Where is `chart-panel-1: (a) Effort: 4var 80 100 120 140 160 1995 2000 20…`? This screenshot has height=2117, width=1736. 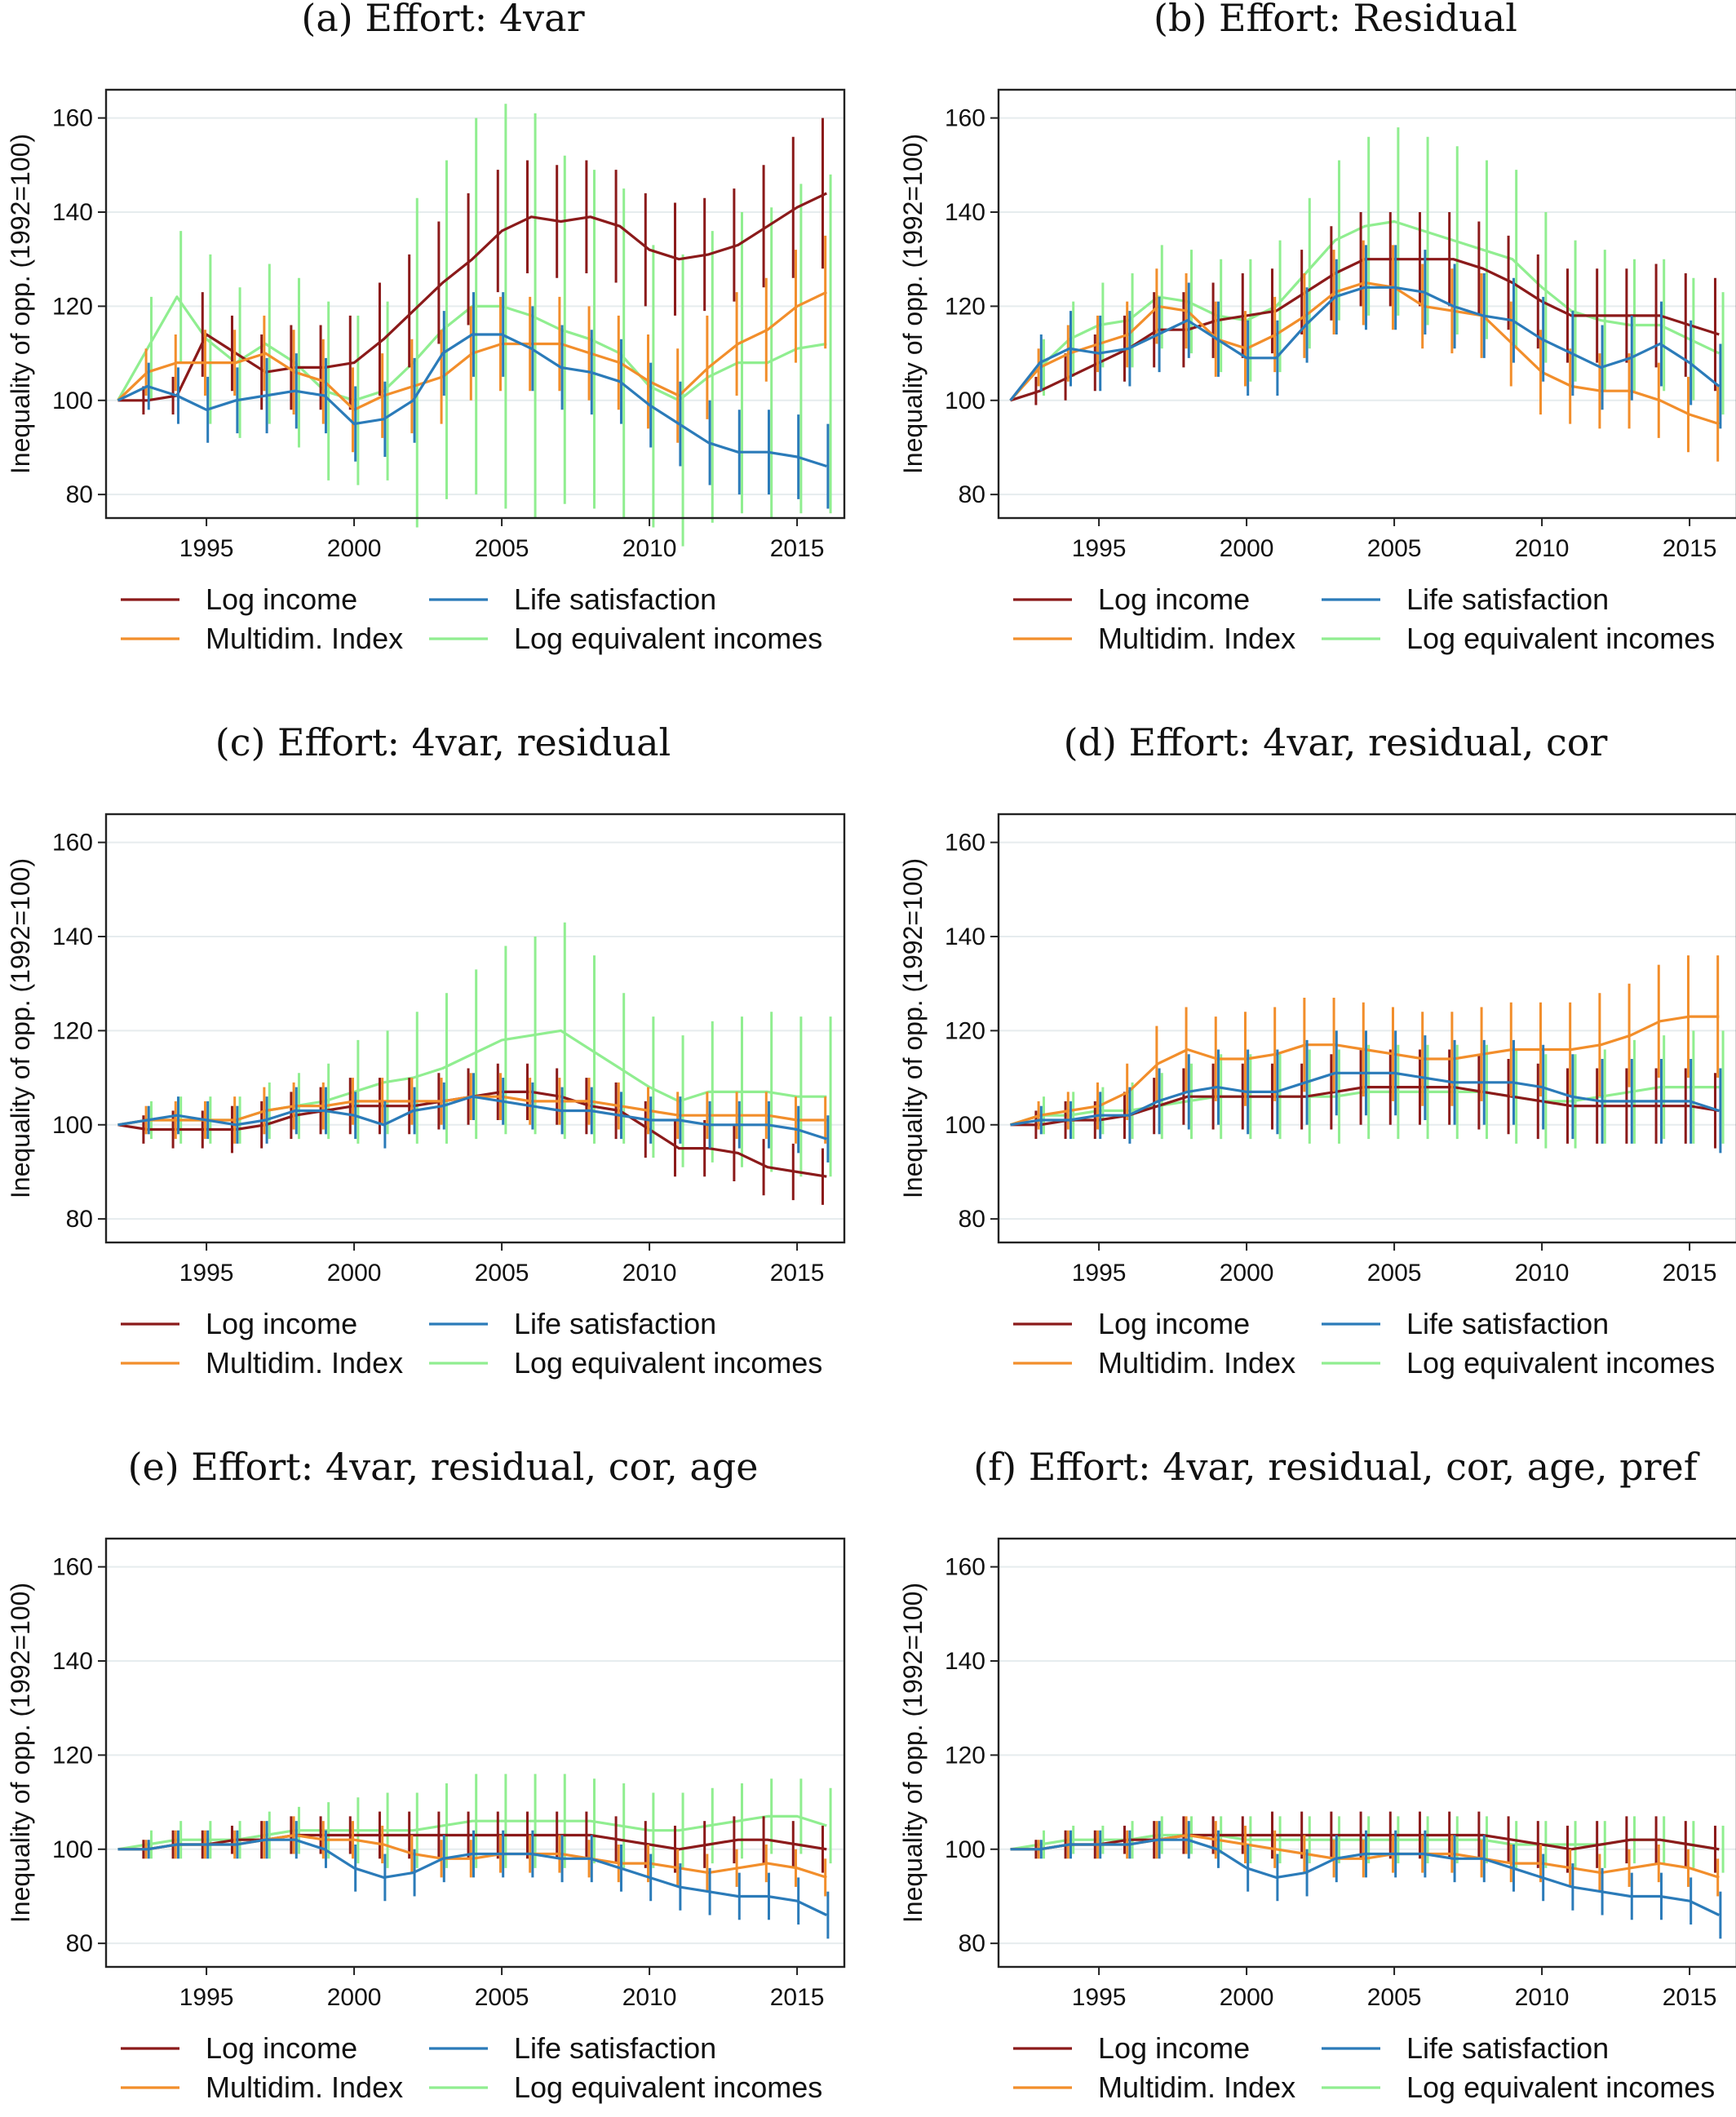 chart-panel-1: (a) Effort: 4var 80 100 120 140 160 1995 2000 20… is located at coordinates (426, 328).